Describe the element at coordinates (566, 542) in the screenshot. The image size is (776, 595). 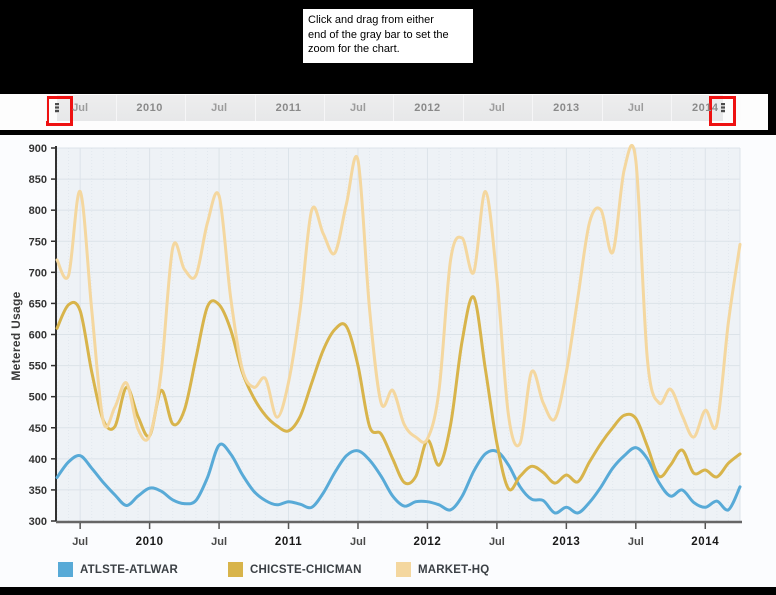
I see `x-tick-label: 2013` at that location.